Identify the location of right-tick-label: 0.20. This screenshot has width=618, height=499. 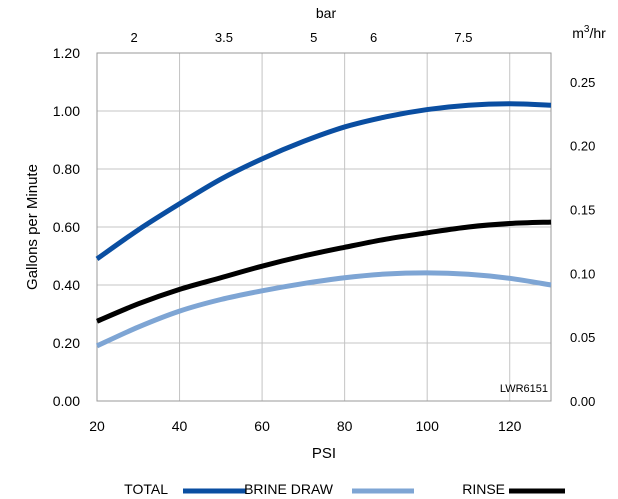
(582, 146).